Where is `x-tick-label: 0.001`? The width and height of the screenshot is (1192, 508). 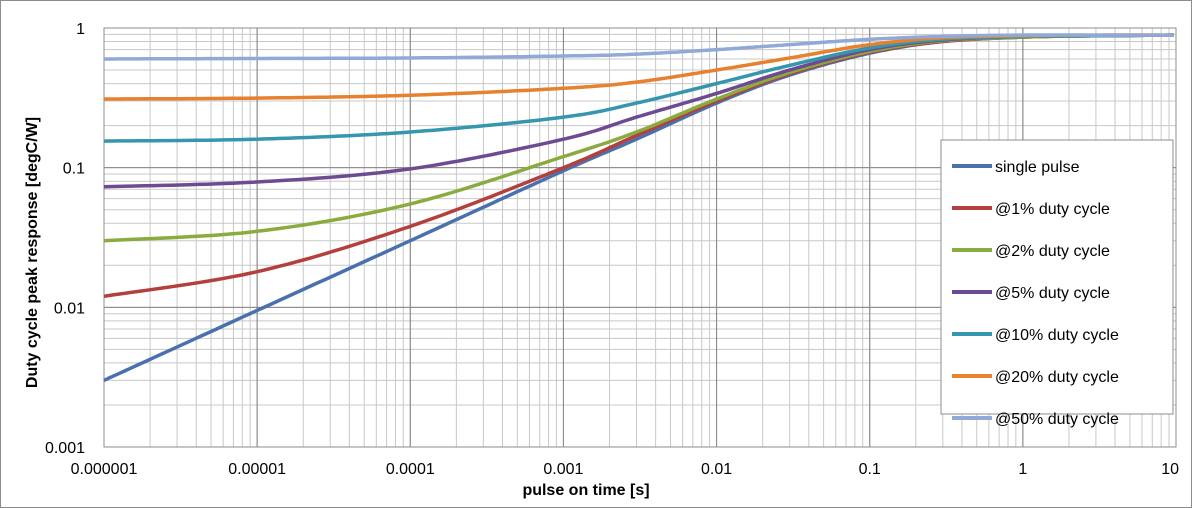
x-tick-label: 0.001 is located at coordinates (563, 469).